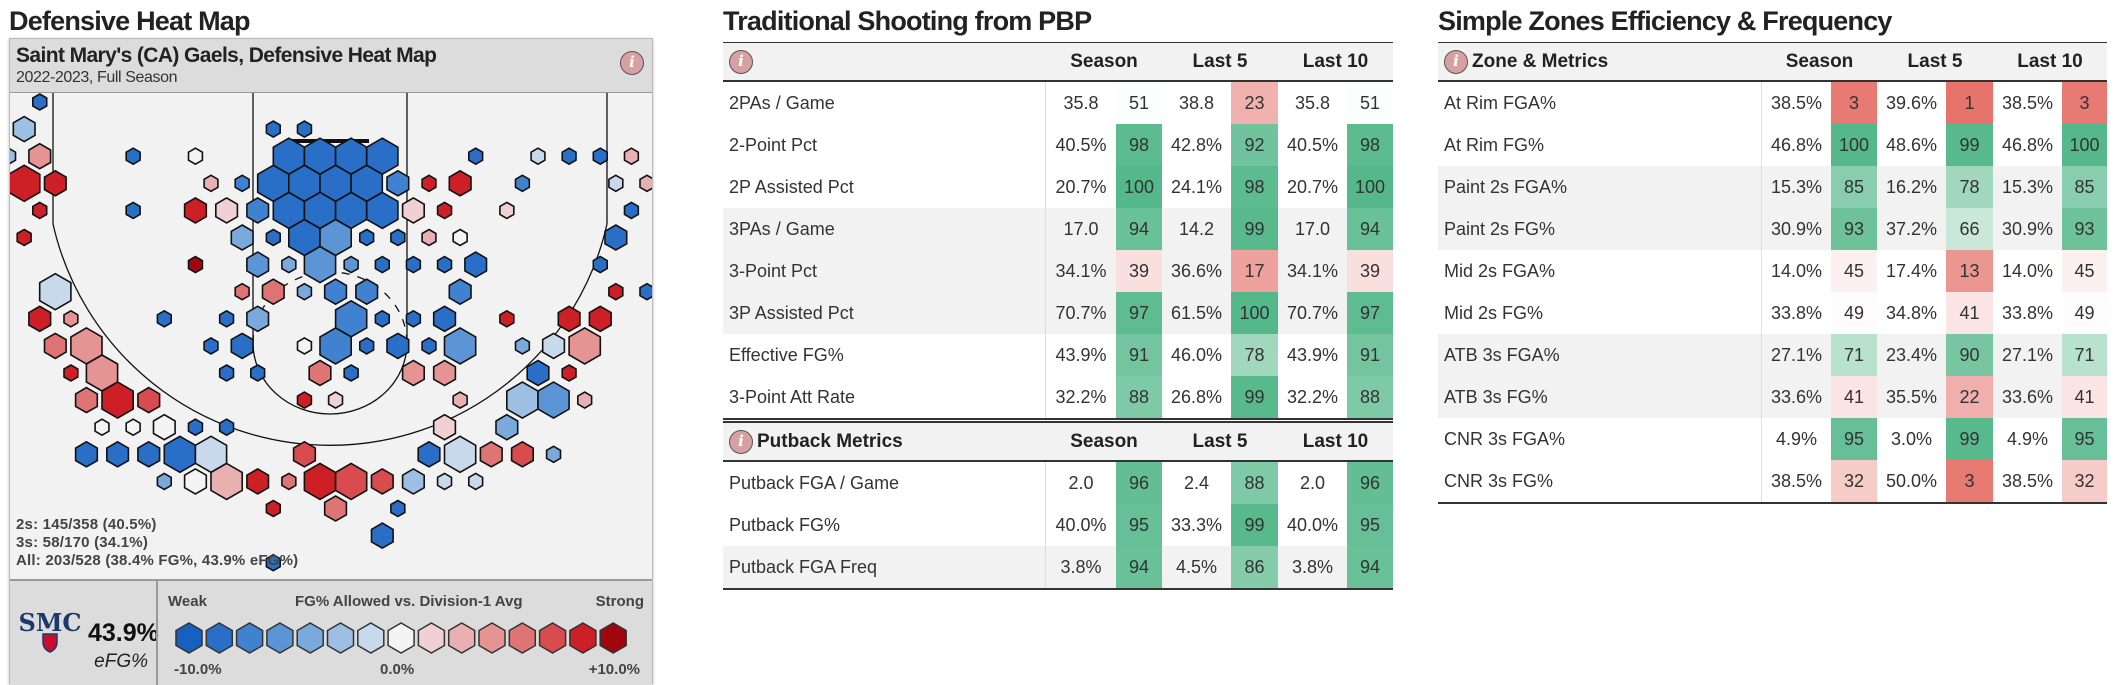  What do you see at coordinates (1772, 355) in the screenshot?
I see `table-row: ATB 3s FGA% 27.1% 71 23.4% 90 27.1% 71` at bounding box center [1772, 355].